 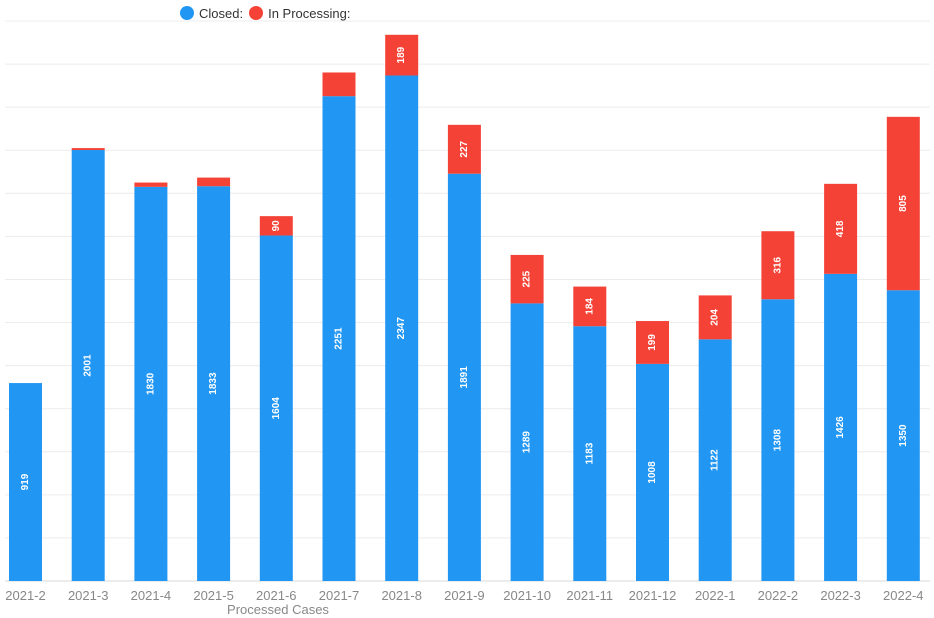 I want to click on data-label-closed-2021-9: 1891, so click(x=464, y=377).